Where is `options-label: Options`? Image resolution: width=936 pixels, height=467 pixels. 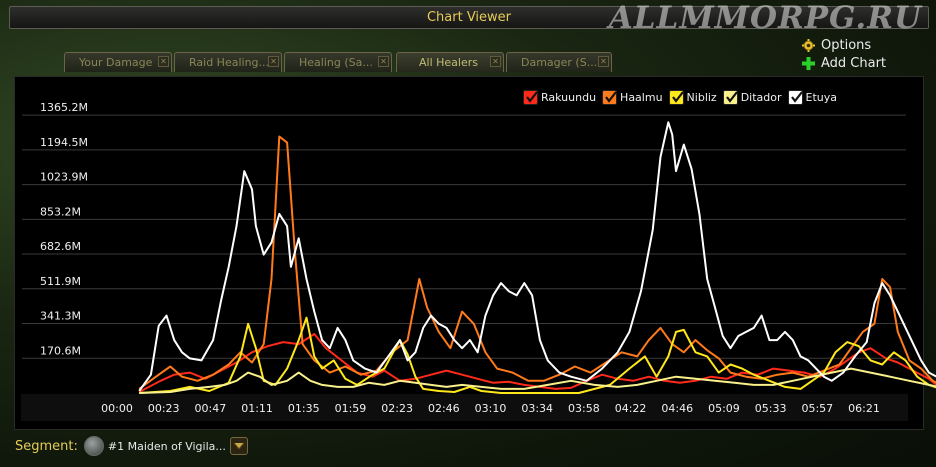
options-label: Options is located at coordinates (846, 45).